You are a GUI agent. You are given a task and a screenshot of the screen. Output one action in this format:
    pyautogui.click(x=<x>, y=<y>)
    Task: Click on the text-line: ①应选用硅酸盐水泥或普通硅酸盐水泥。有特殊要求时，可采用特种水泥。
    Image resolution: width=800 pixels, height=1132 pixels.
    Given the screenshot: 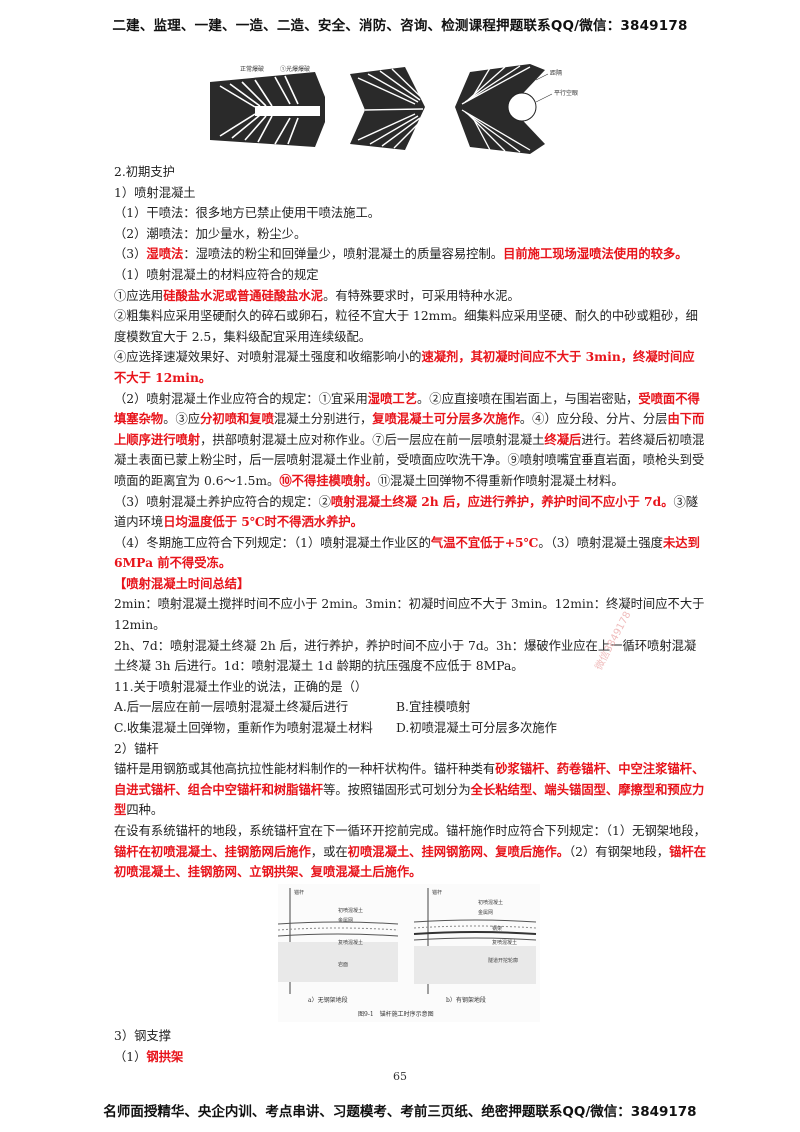 What is the action you would take?
    pyautogui.click(x=317, y=295)
    